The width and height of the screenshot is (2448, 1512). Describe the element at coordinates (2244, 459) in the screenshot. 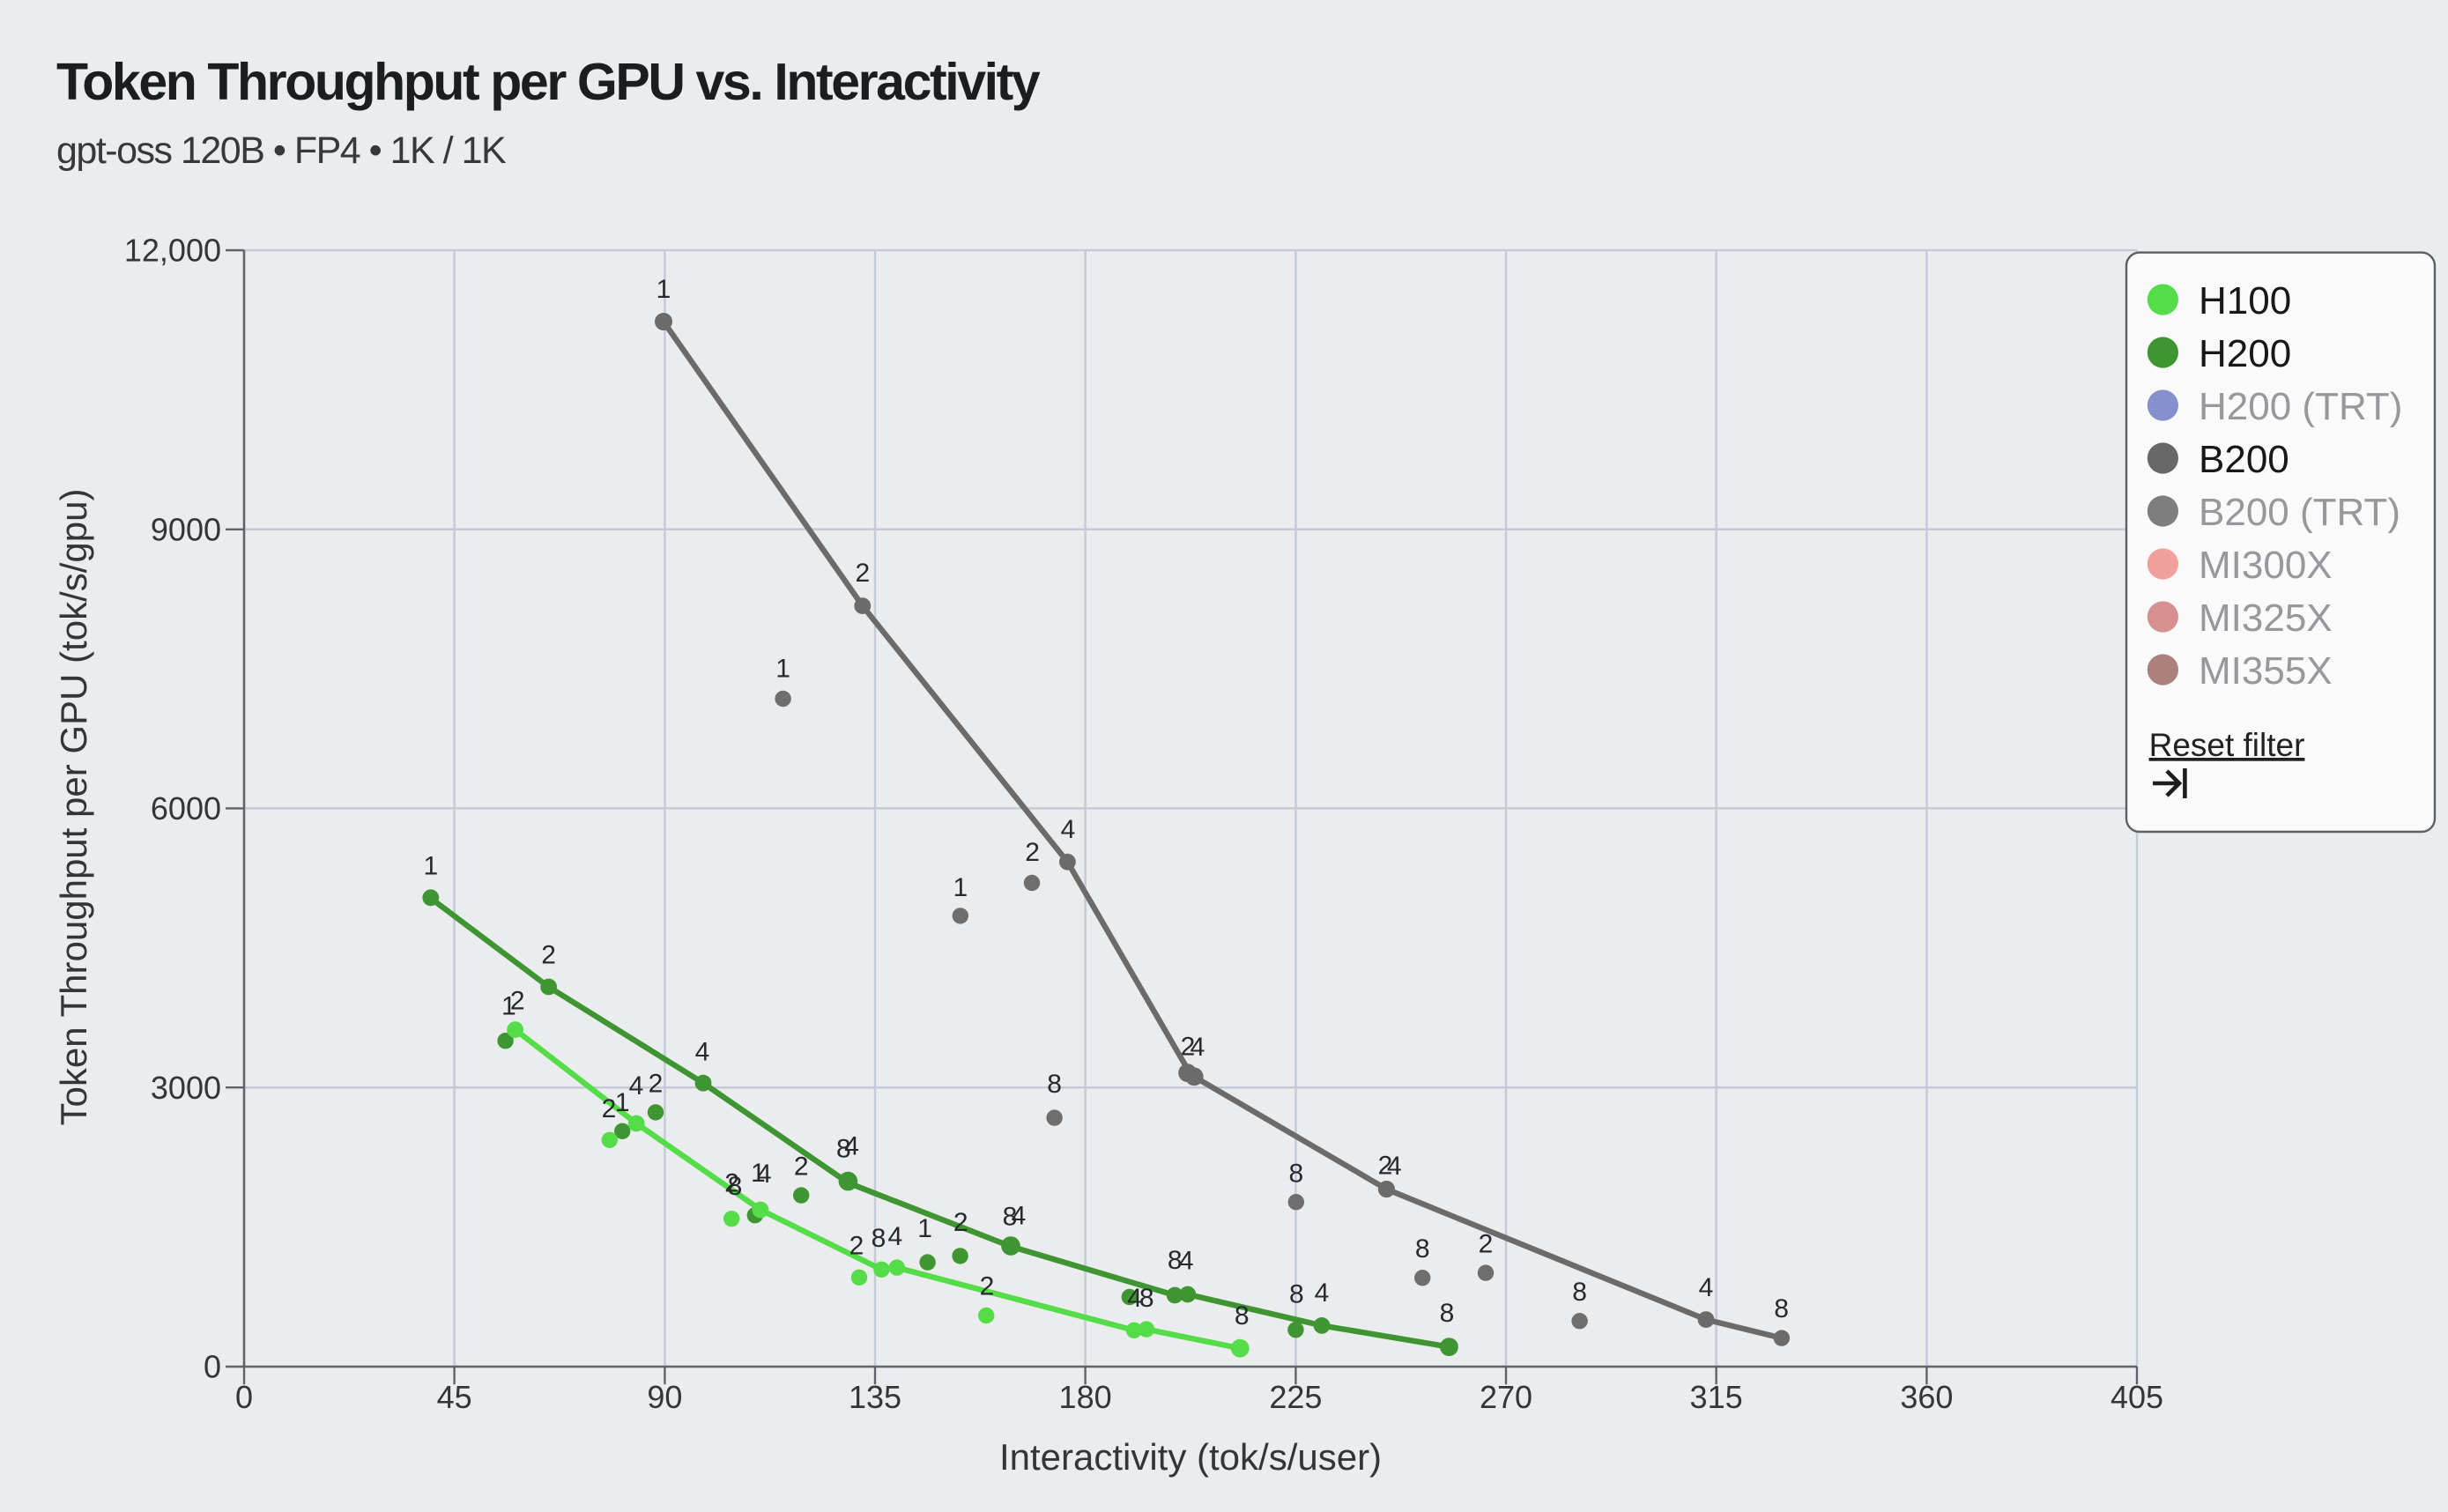

I see `svg-text: B200` at that location.